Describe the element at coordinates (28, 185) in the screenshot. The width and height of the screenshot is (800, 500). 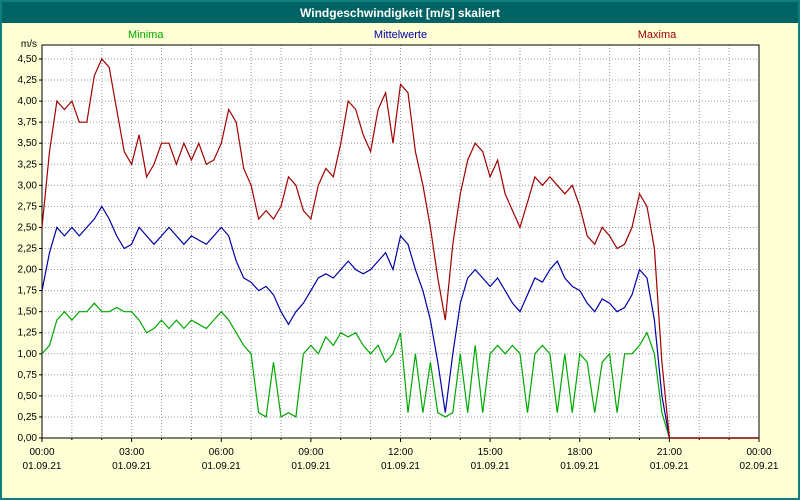
I see `y-tick-label: 3,00` at that location.